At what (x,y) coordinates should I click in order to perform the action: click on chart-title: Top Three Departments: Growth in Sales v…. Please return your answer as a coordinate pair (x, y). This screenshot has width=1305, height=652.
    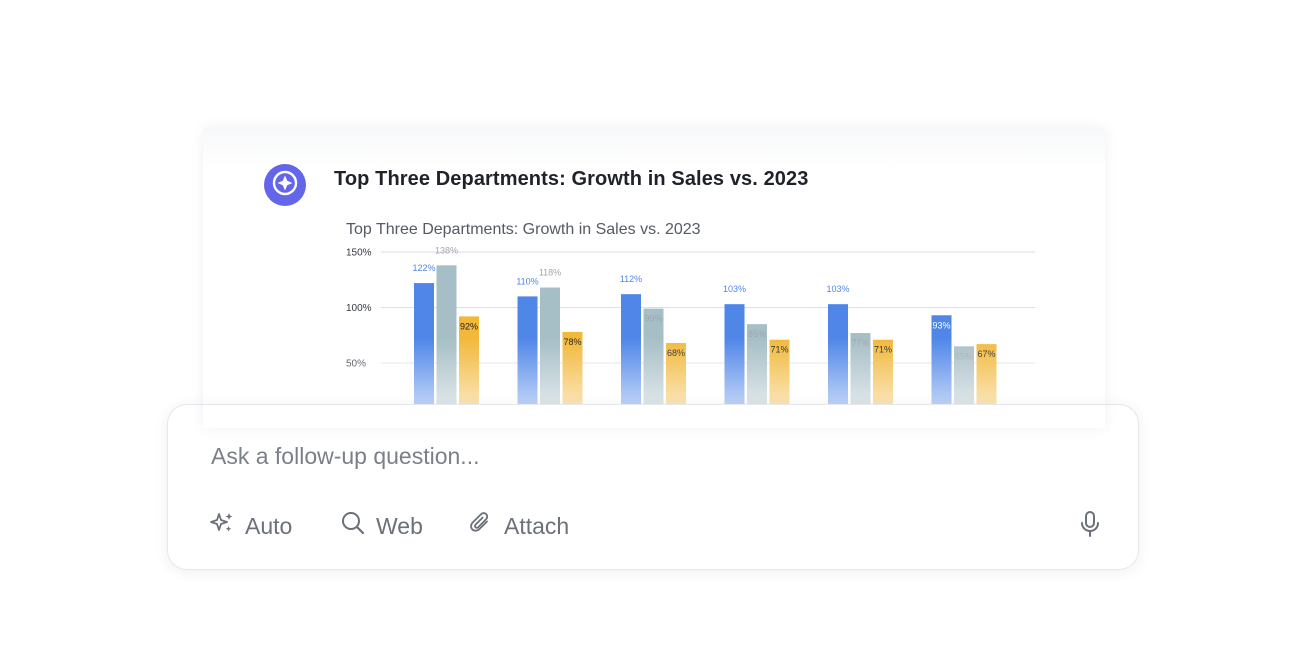
    Looking at the image, I should click on (523, 229).